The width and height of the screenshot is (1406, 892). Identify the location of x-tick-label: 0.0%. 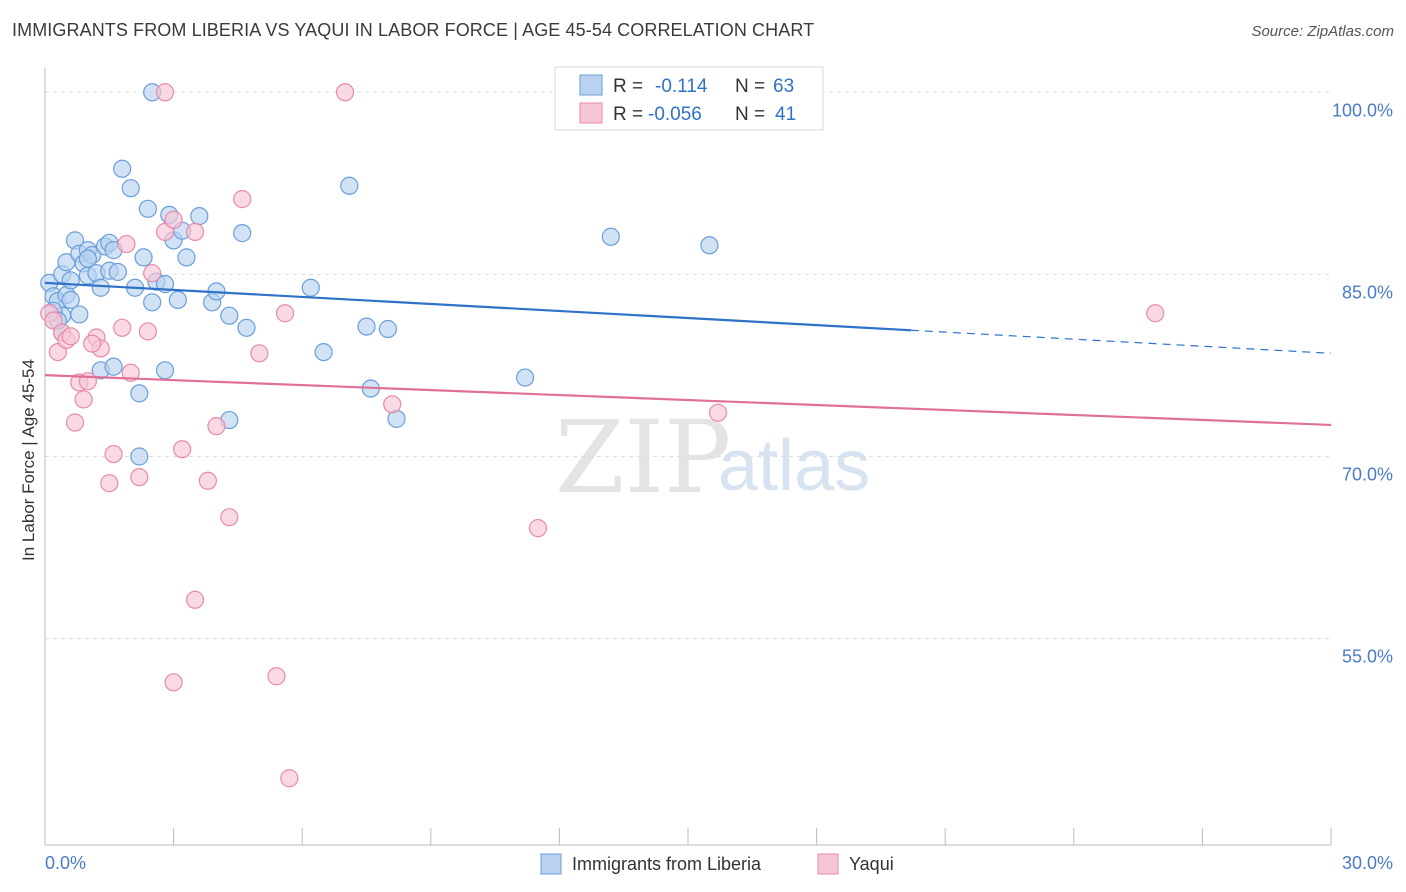
(65, 863).